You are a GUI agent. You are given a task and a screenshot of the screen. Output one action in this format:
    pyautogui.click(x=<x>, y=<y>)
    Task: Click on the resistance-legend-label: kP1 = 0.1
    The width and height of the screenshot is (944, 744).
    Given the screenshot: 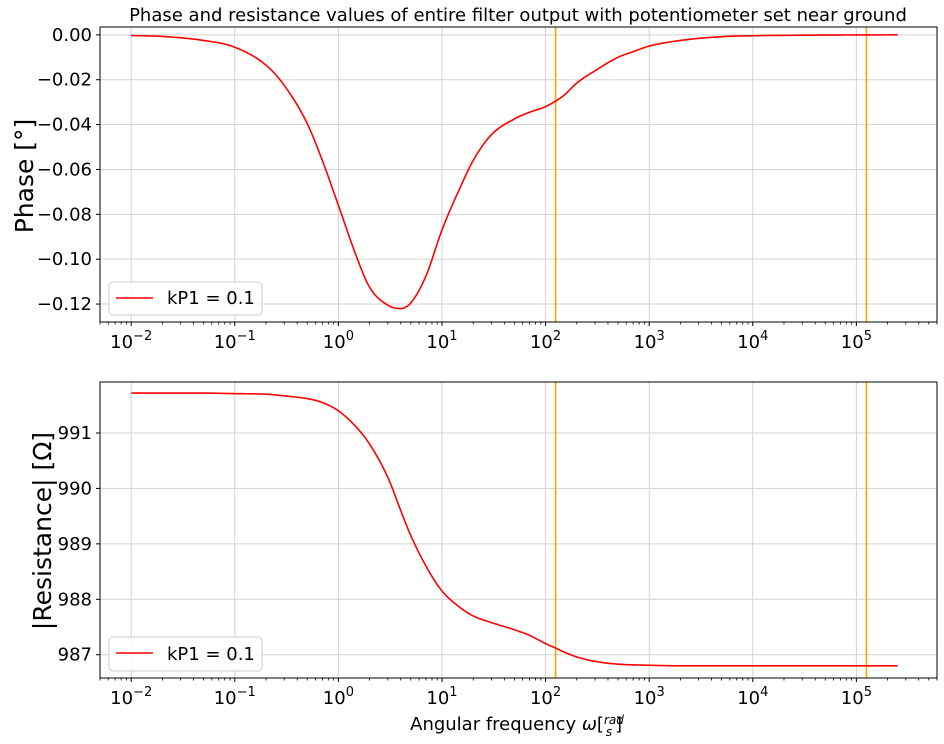 What is the action you would take?
    pyautogui.click(x=211, y=654)
    